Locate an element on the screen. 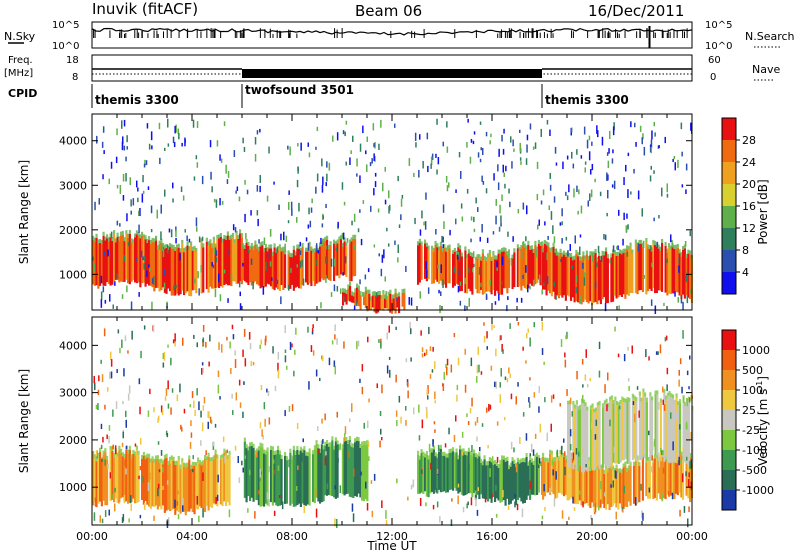 Image resolution: width=800 pixels, height=554 pixels. velocity-colorbar-label-main: Velocity [m s is located at coordinates (763, 427).